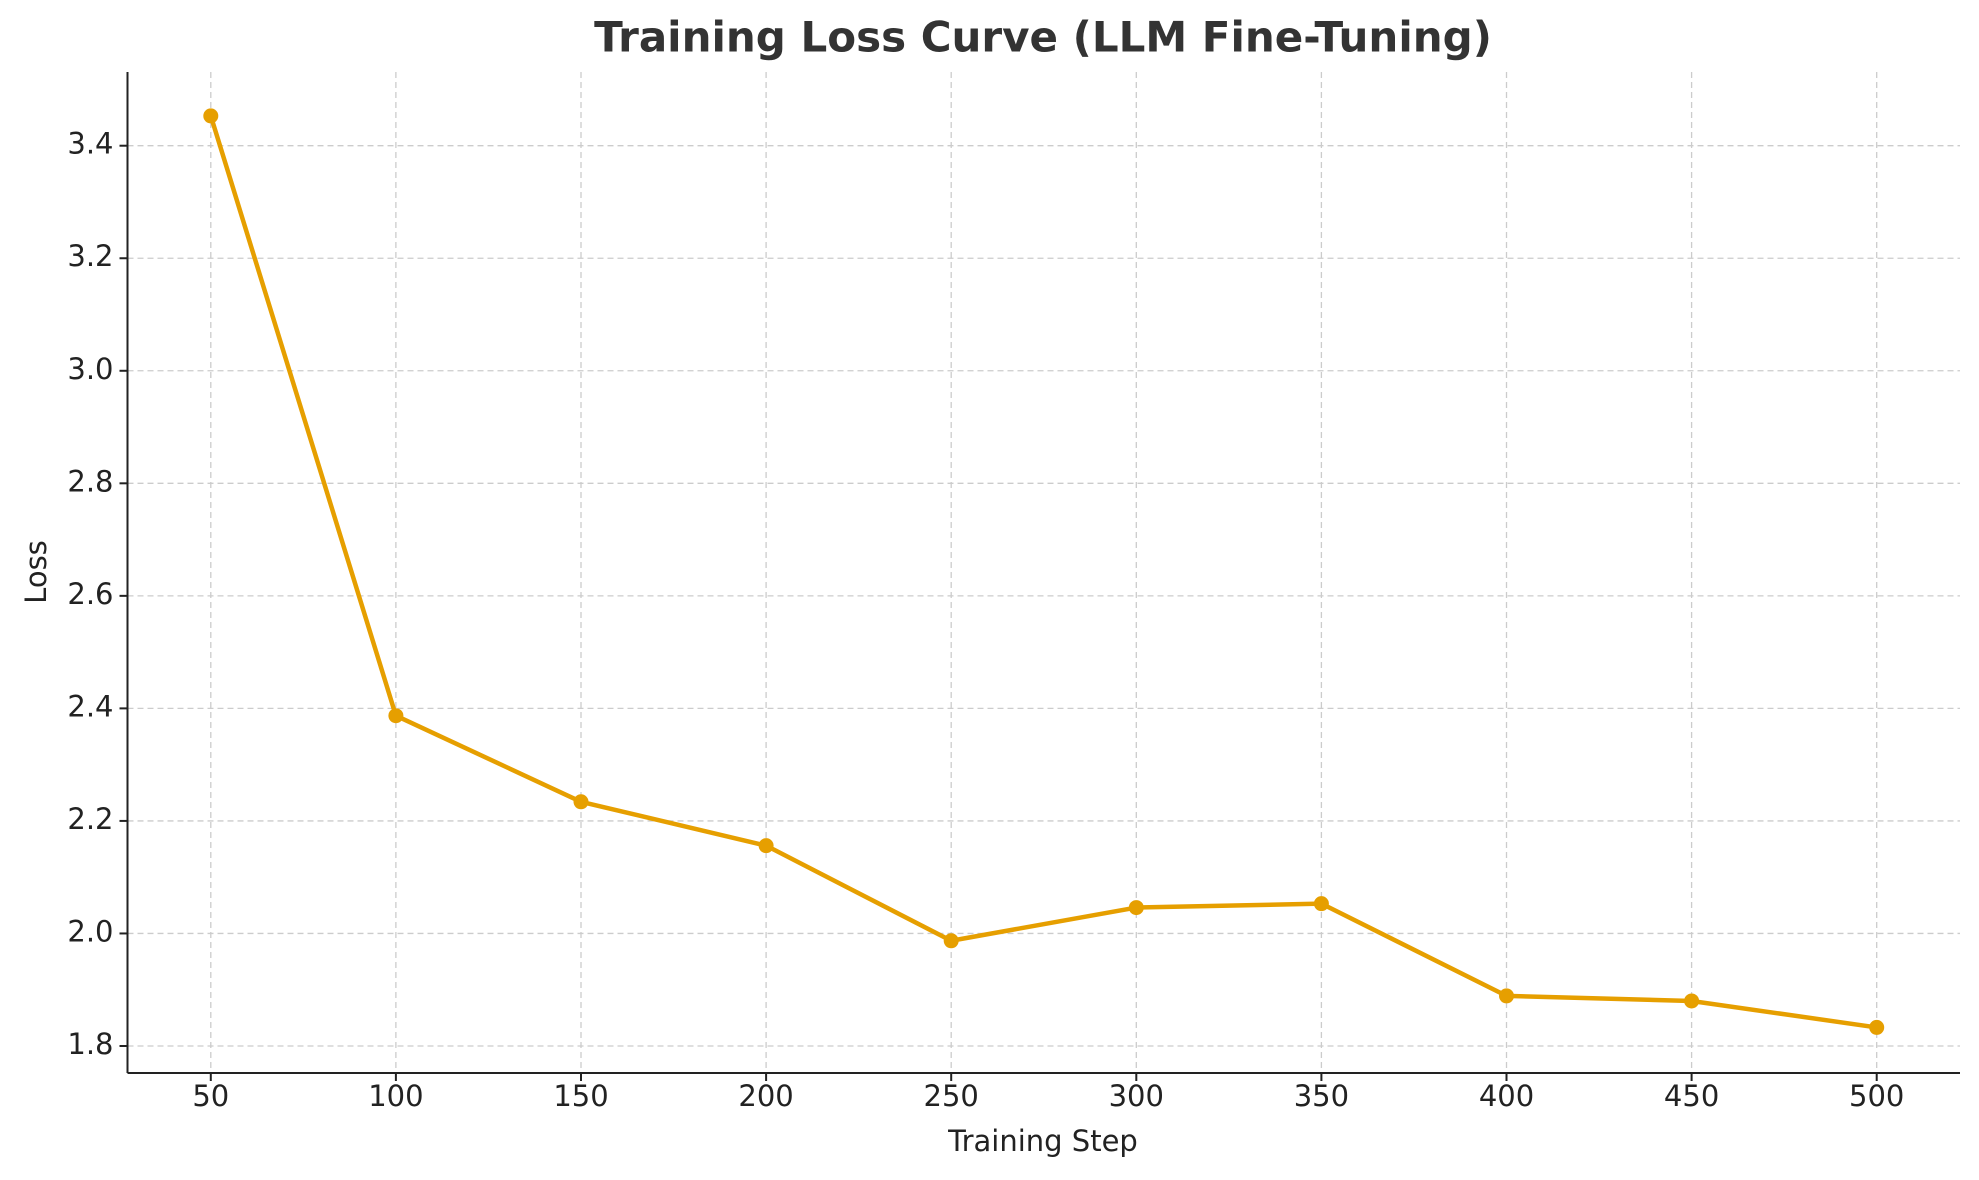 This screenshot has width=1979, height=1180. What do you see at coordinates (1321, 1096) in the screenshot?
I see `x-tick-label: 350` at bounding box center [1321, 1096].